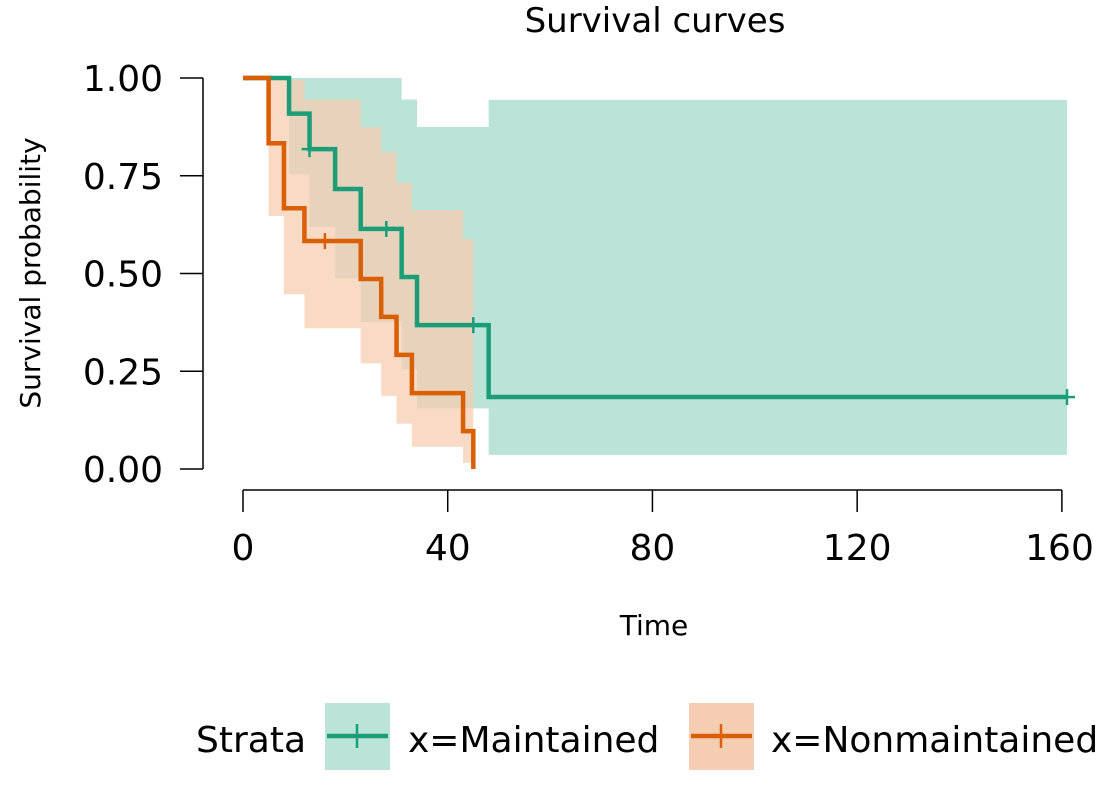  I want to click on x-tick-label: 0, so click(243, 548).